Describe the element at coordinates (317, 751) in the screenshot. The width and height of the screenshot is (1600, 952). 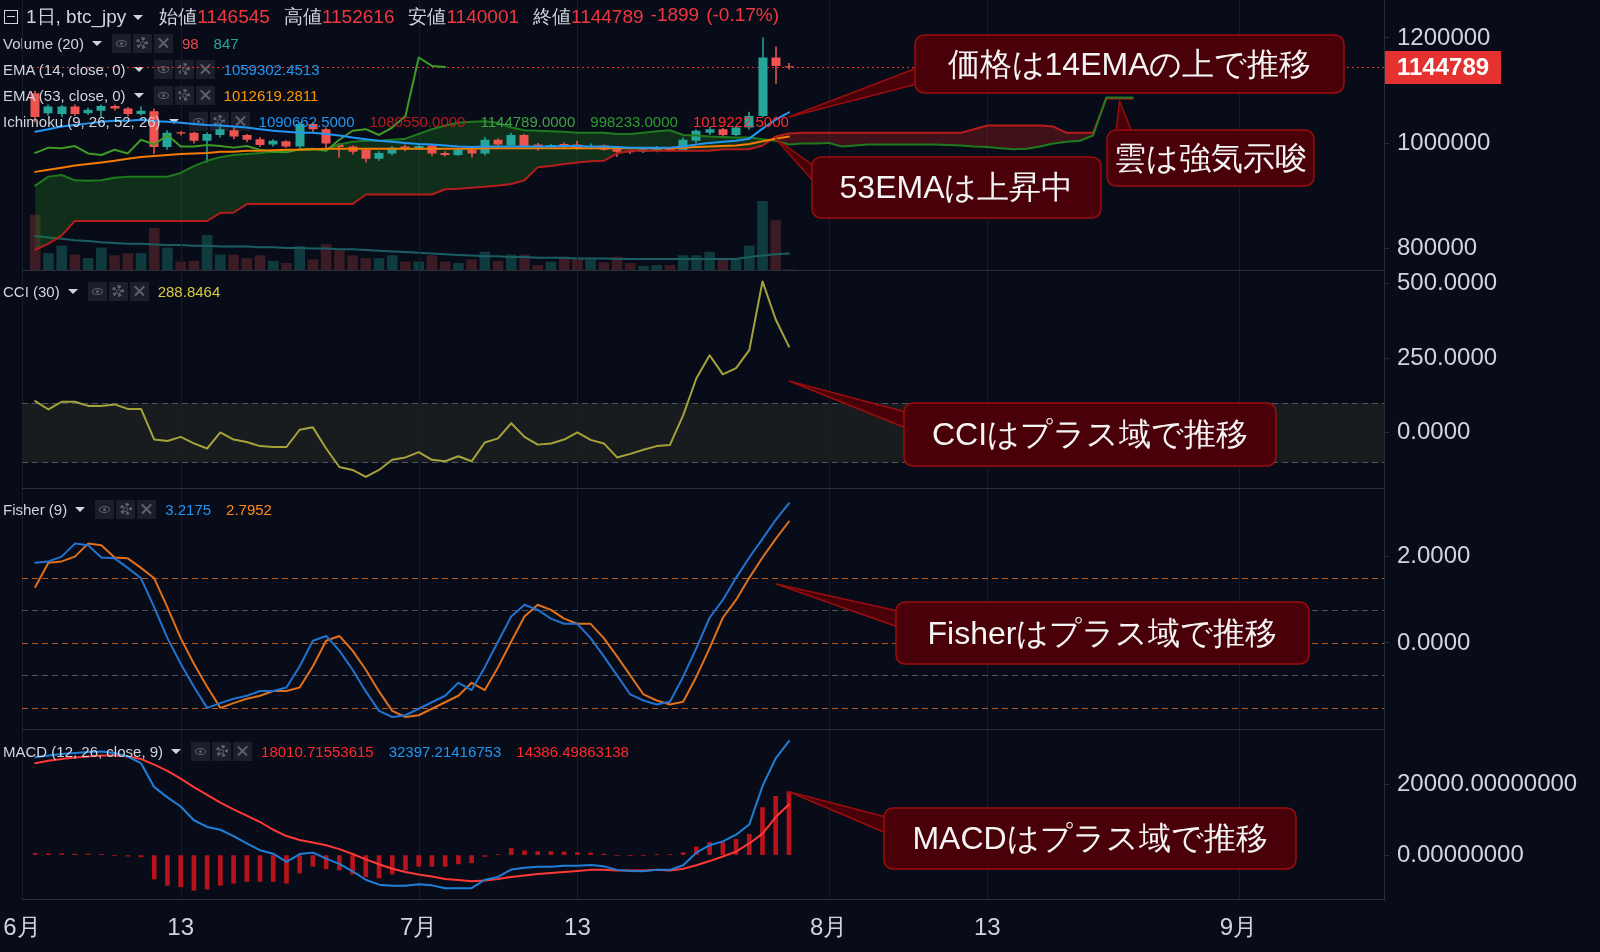
I see `annotation: 18010.71553615` at that location.